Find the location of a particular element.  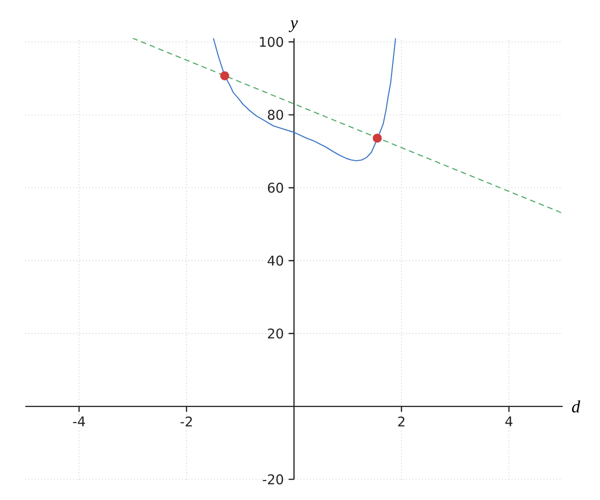

y-tick-label: 20 is located at coordinates (276, 333).